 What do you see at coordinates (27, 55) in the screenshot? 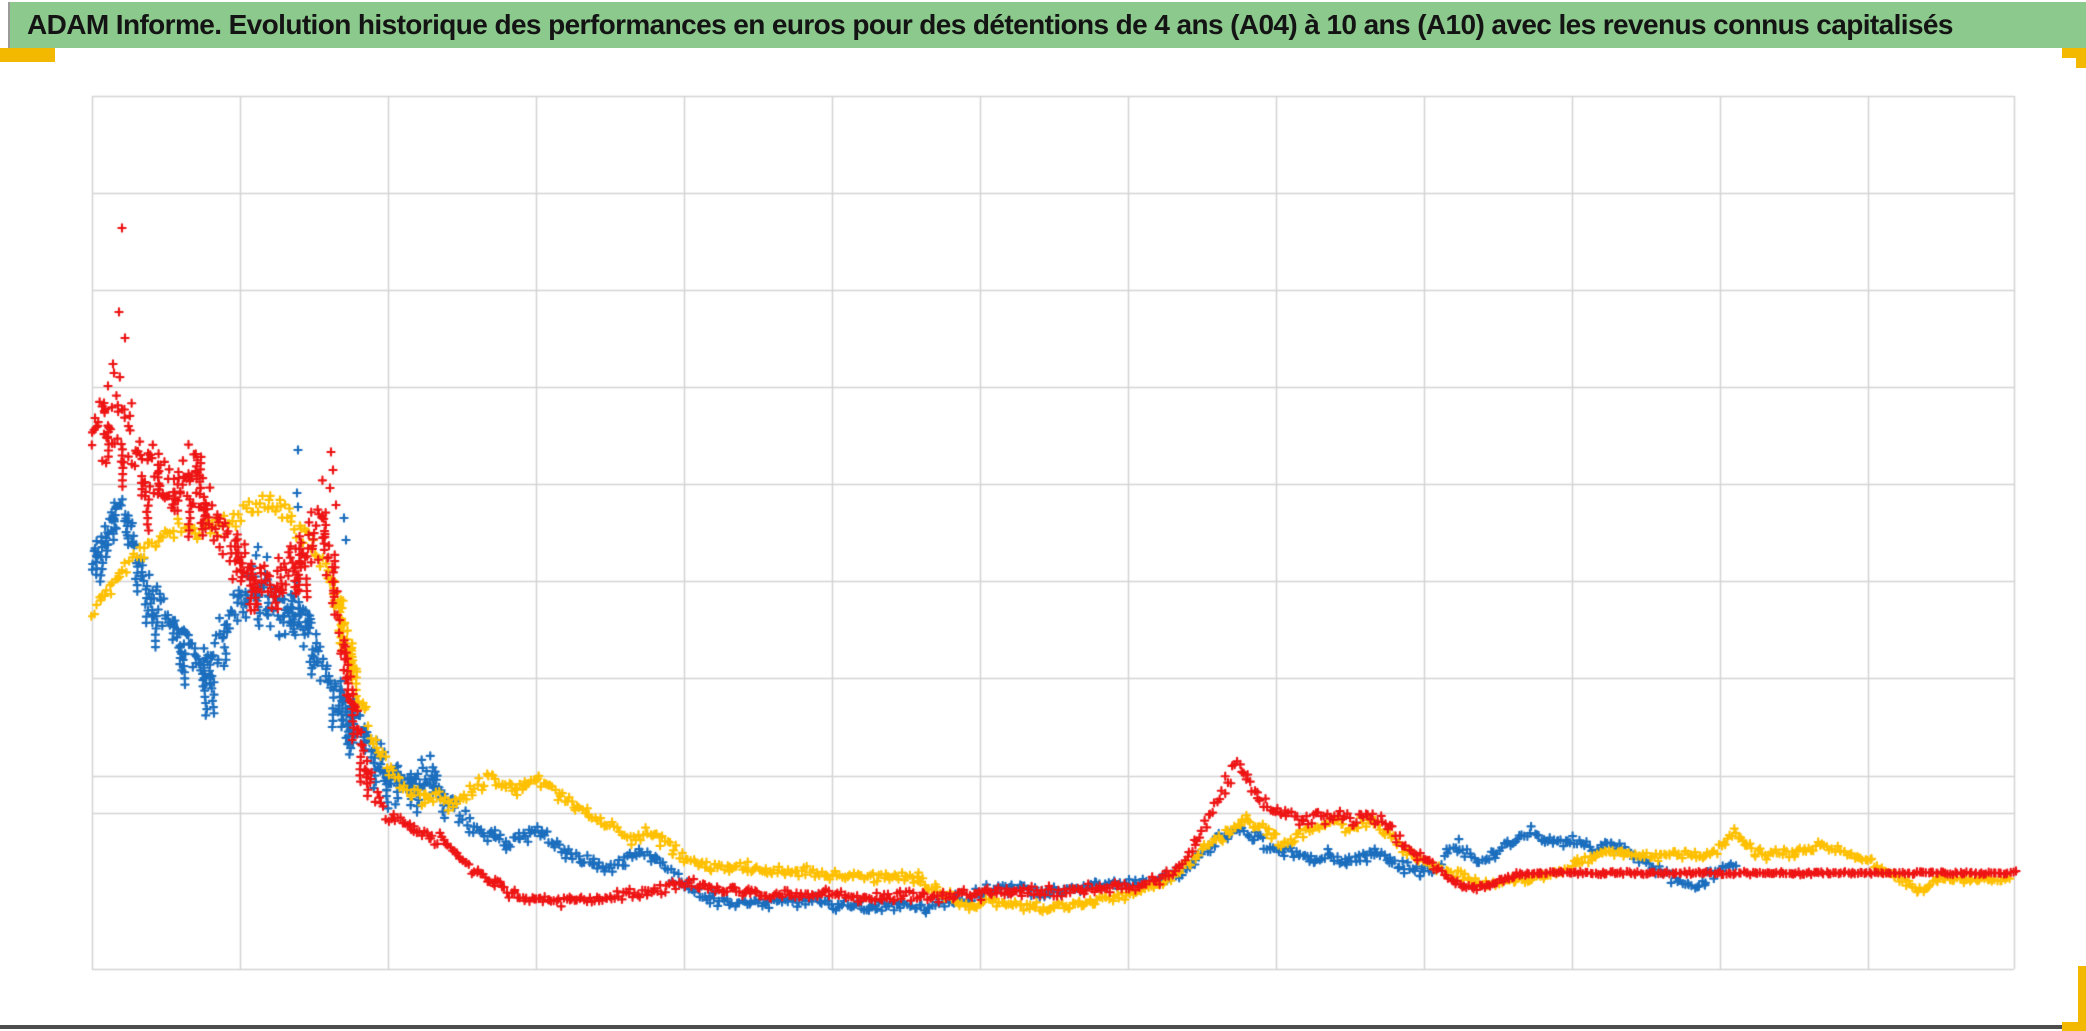
I see `corner-accent-top-left` at bounding box center [27, 55].